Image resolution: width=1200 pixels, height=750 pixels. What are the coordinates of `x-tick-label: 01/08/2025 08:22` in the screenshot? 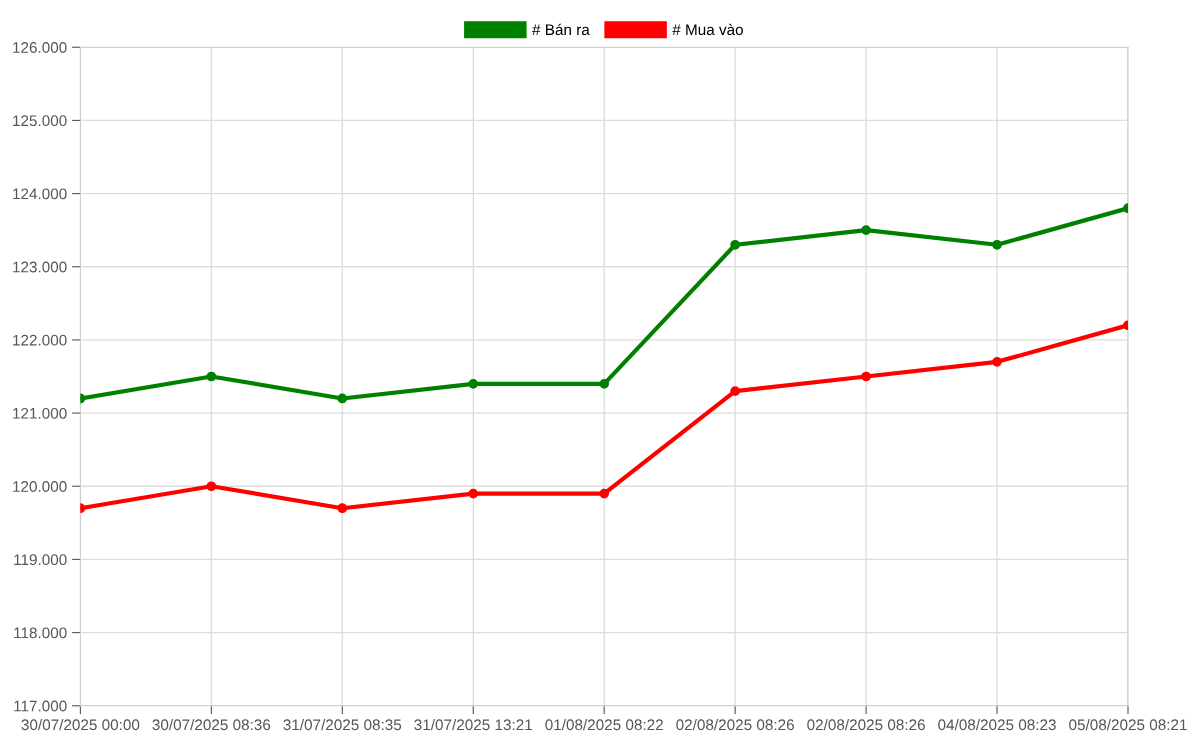 It's located at (604, 724).